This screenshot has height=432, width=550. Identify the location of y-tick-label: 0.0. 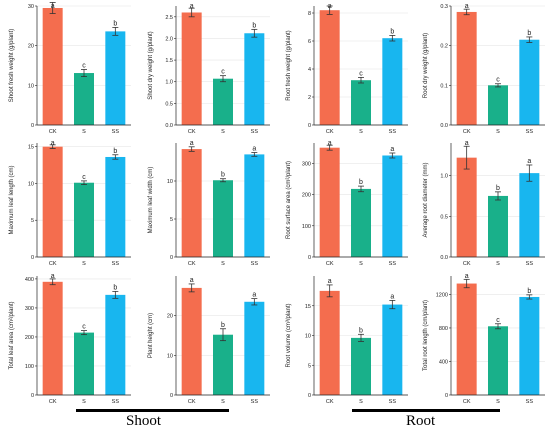
(444, 126).